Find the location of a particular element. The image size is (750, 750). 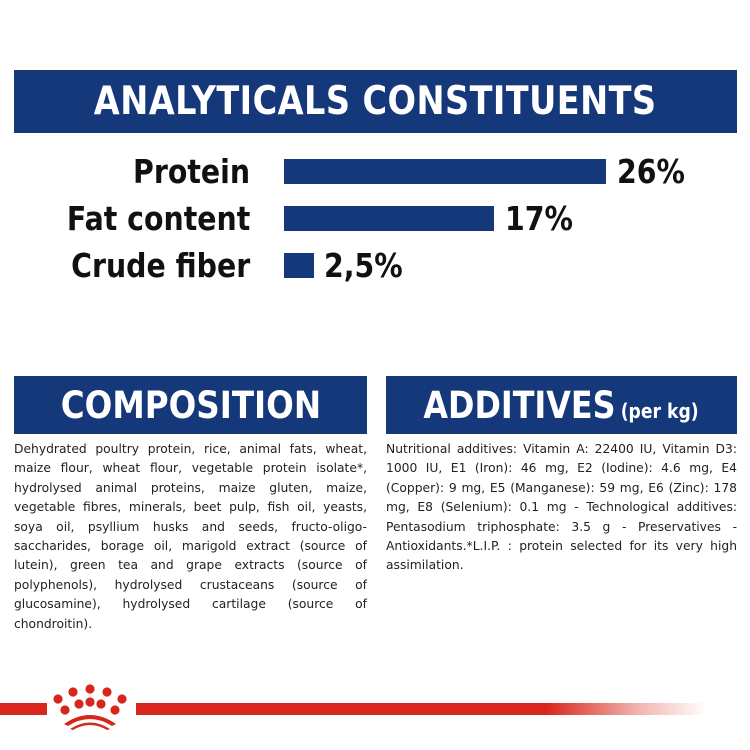

bar-fiber is located at coordinates (299, 265).